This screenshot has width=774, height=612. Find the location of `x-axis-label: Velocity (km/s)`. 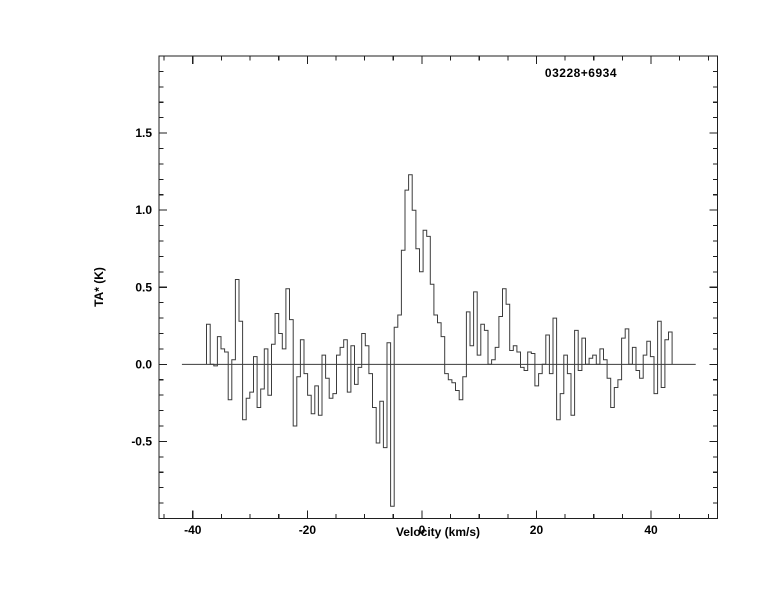

x-axis-label: Velocity (km/s) is located at coordinates (438, 532).